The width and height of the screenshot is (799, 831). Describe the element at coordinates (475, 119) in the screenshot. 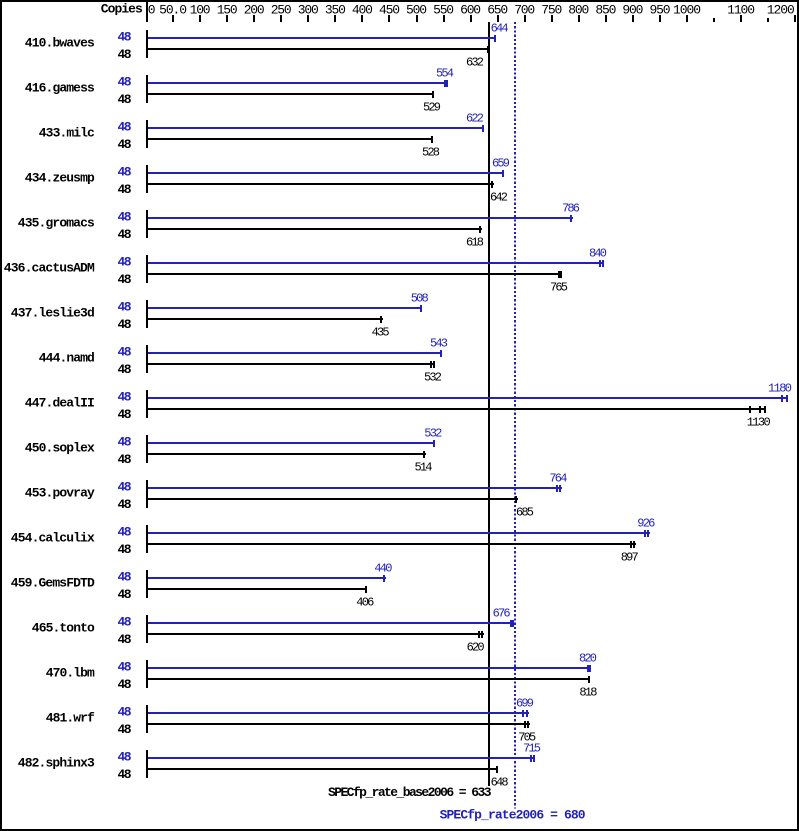

I see `svg-text: 622` at that location.